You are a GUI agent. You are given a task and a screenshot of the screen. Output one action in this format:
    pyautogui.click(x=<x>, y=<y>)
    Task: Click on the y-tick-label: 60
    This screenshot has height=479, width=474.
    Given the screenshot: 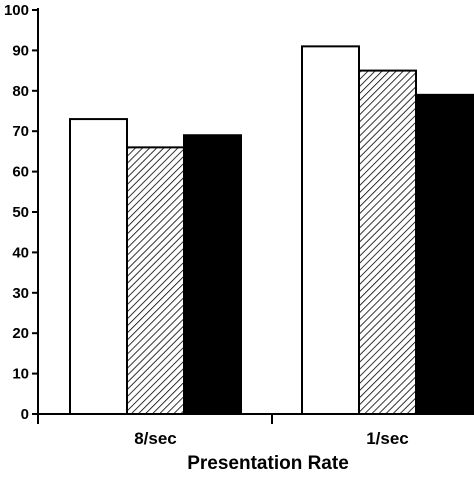 What is the action you would take?
    pyautogui.click(x=20, y=172)
    